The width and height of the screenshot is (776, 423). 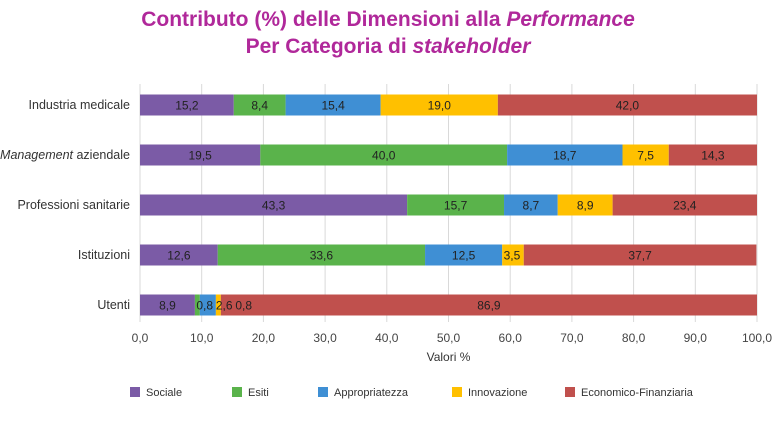 What do you see at coordinates (696, 338) in the screenshot?
I see `x-tick-label: 90,0` at bounding box center [696, 338].